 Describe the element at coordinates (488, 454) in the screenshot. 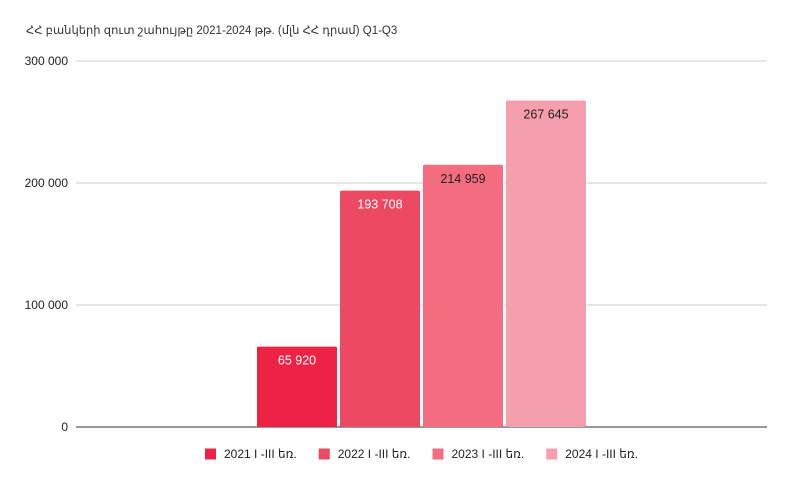

I see `legend-label: 2023 I -III եռ.` at that location.